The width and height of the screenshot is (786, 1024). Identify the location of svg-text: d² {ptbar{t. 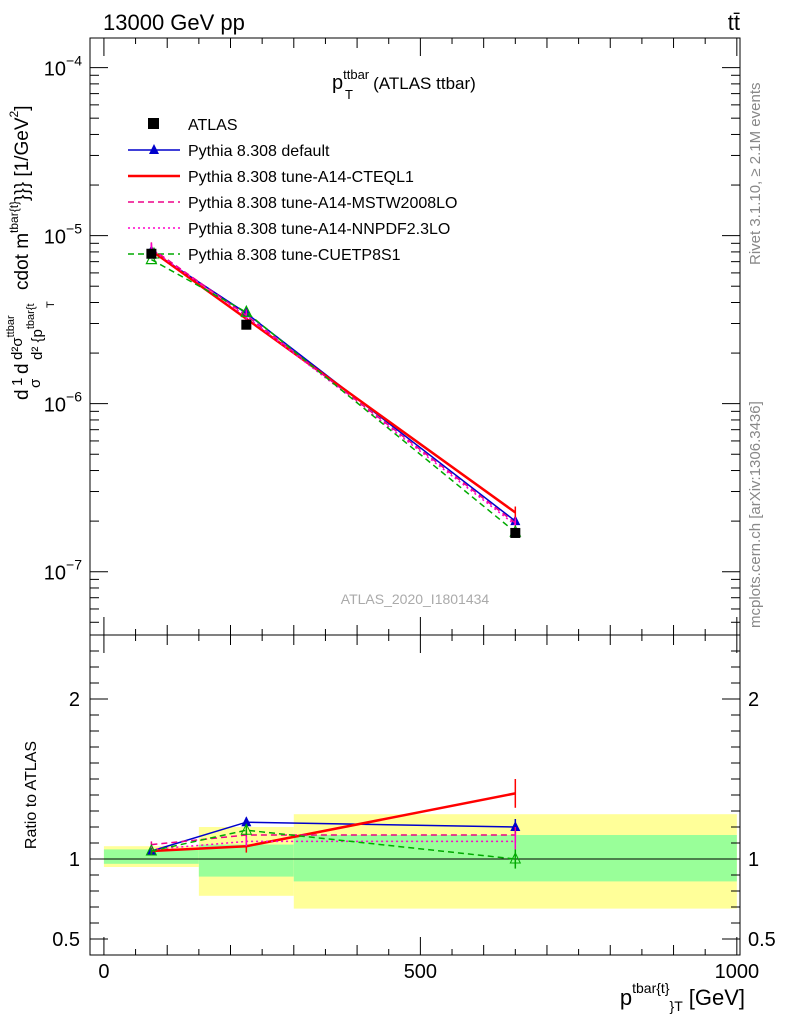
(35, 331).